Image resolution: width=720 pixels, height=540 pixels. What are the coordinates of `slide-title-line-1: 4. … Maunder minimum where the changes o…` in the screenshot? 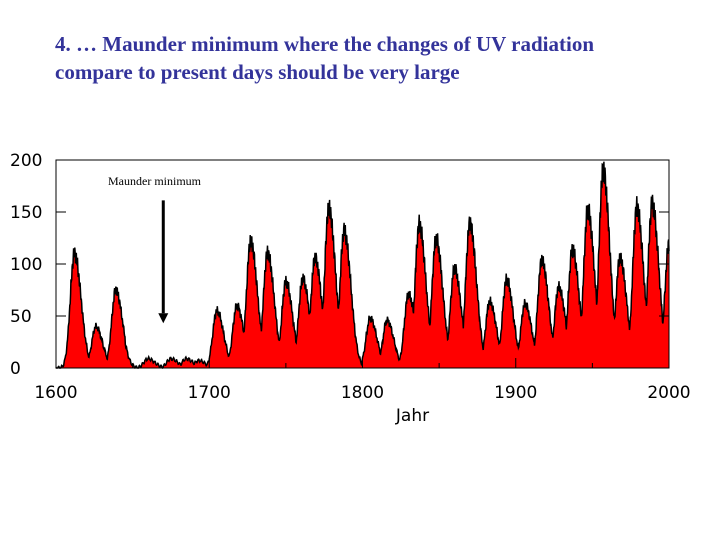 It's located at (325, 44).